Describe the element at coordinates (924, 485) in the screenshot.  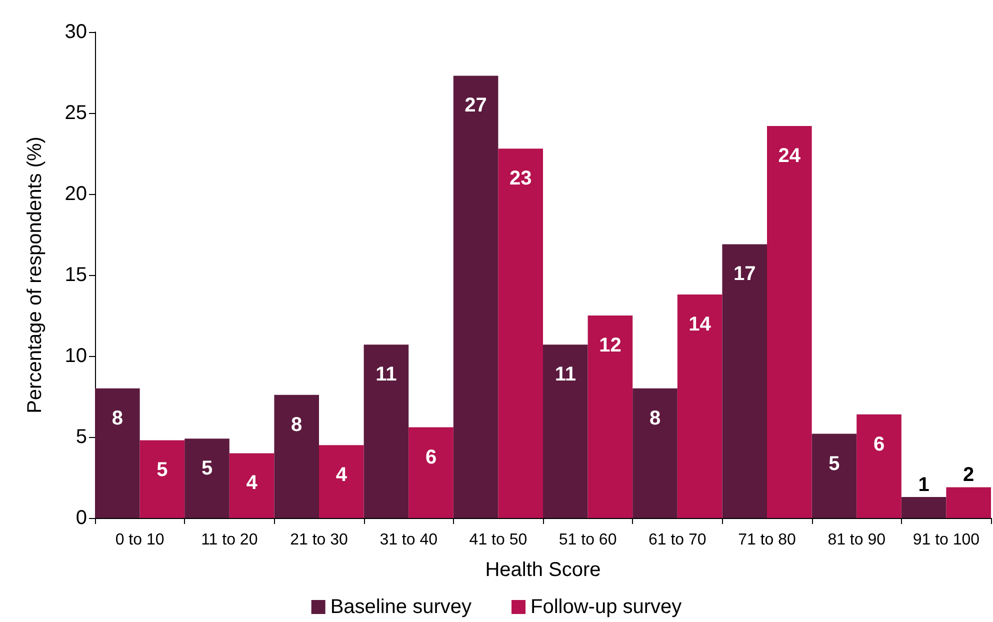
I see `data-label: 1` at that location.